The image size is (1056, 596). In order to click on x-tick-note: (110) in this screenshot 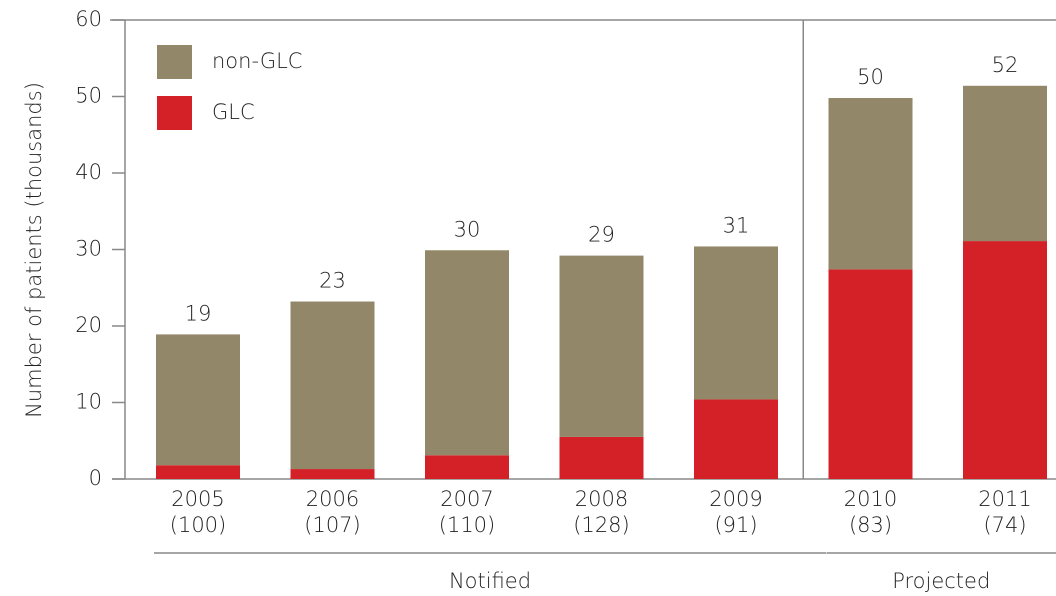, I will do `click(467, 525)`.